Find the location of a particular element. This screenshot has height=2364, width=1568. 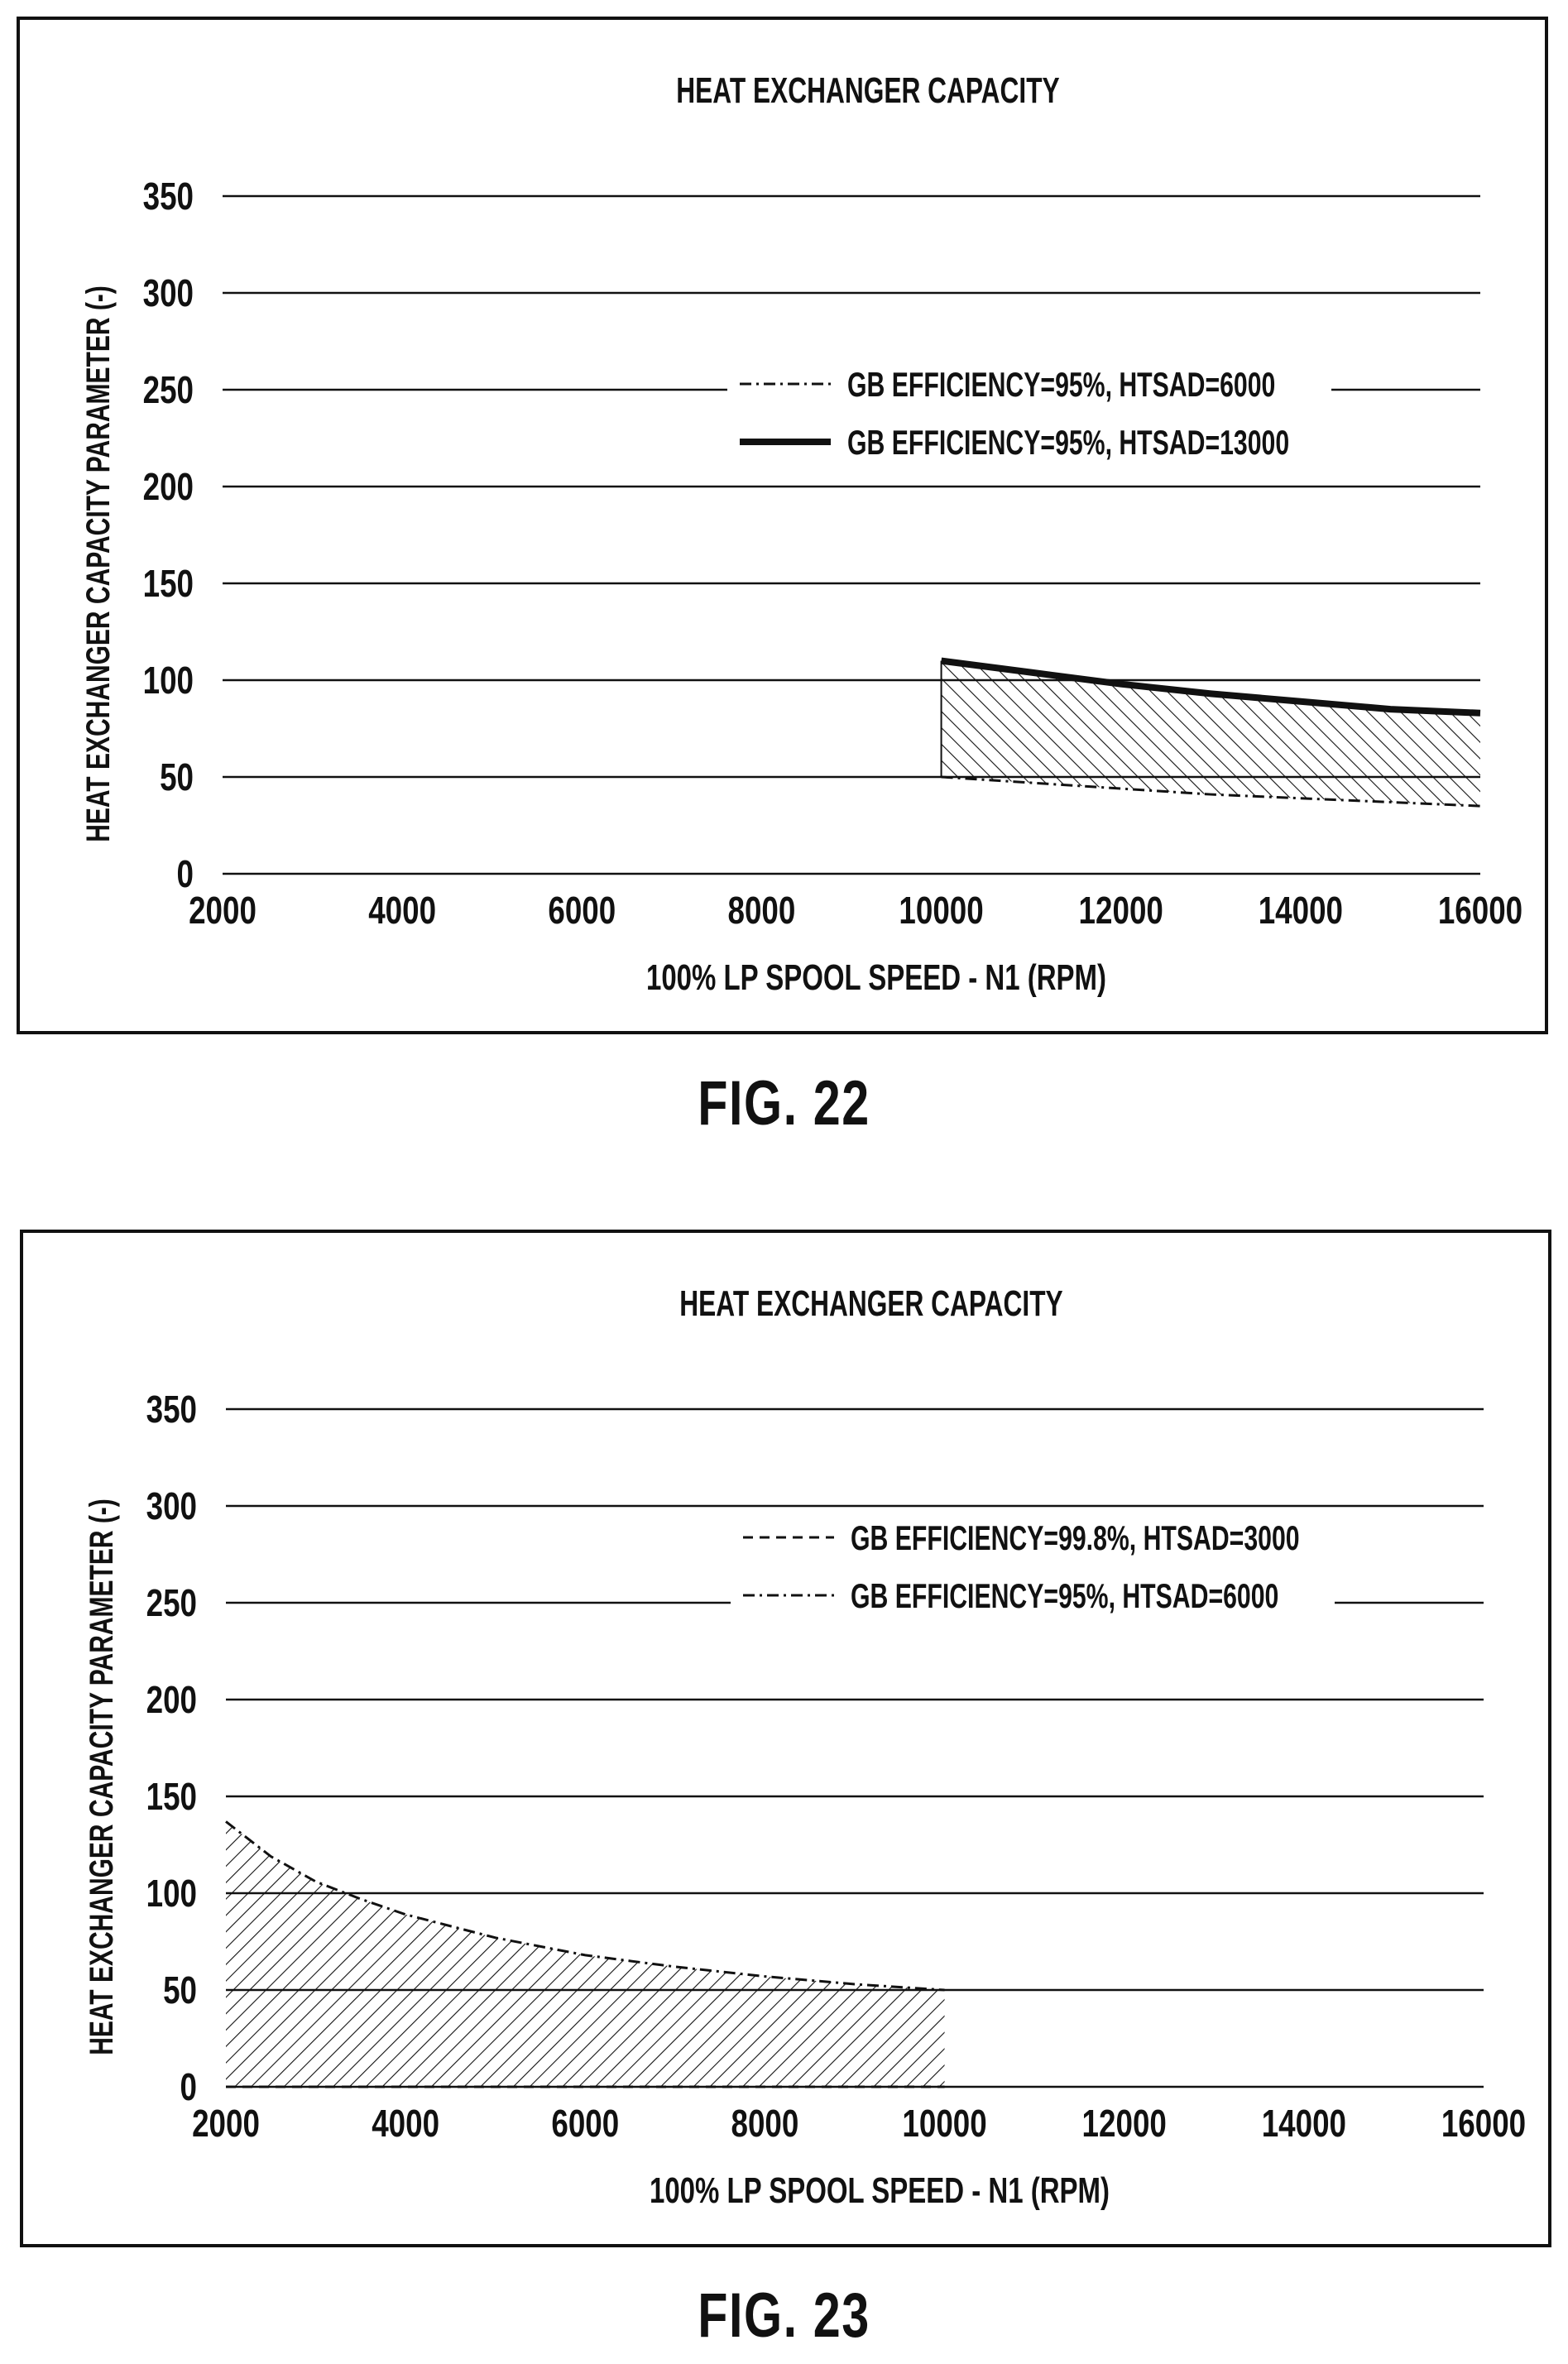

legend-label-1: GB EFFICIENCY=95%, HTSAD=6000 is located at coordinates (1061, 384).